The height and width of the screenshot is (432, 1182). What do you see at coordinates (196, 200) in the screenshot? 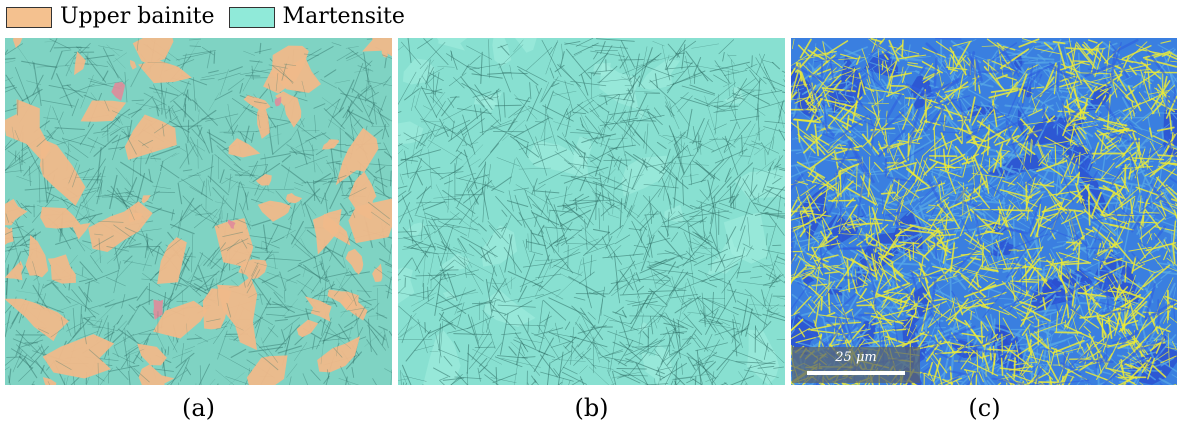
I see `minor-phase-regions` at bounding box center [196, 200].